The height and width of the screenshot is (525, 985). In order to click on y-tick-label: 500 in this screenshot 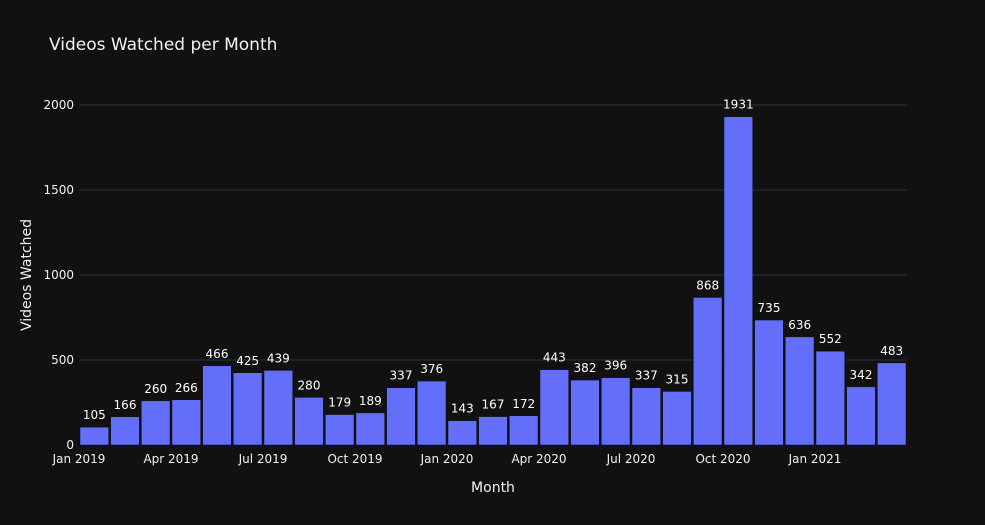, I will do `click(62, 360)`.